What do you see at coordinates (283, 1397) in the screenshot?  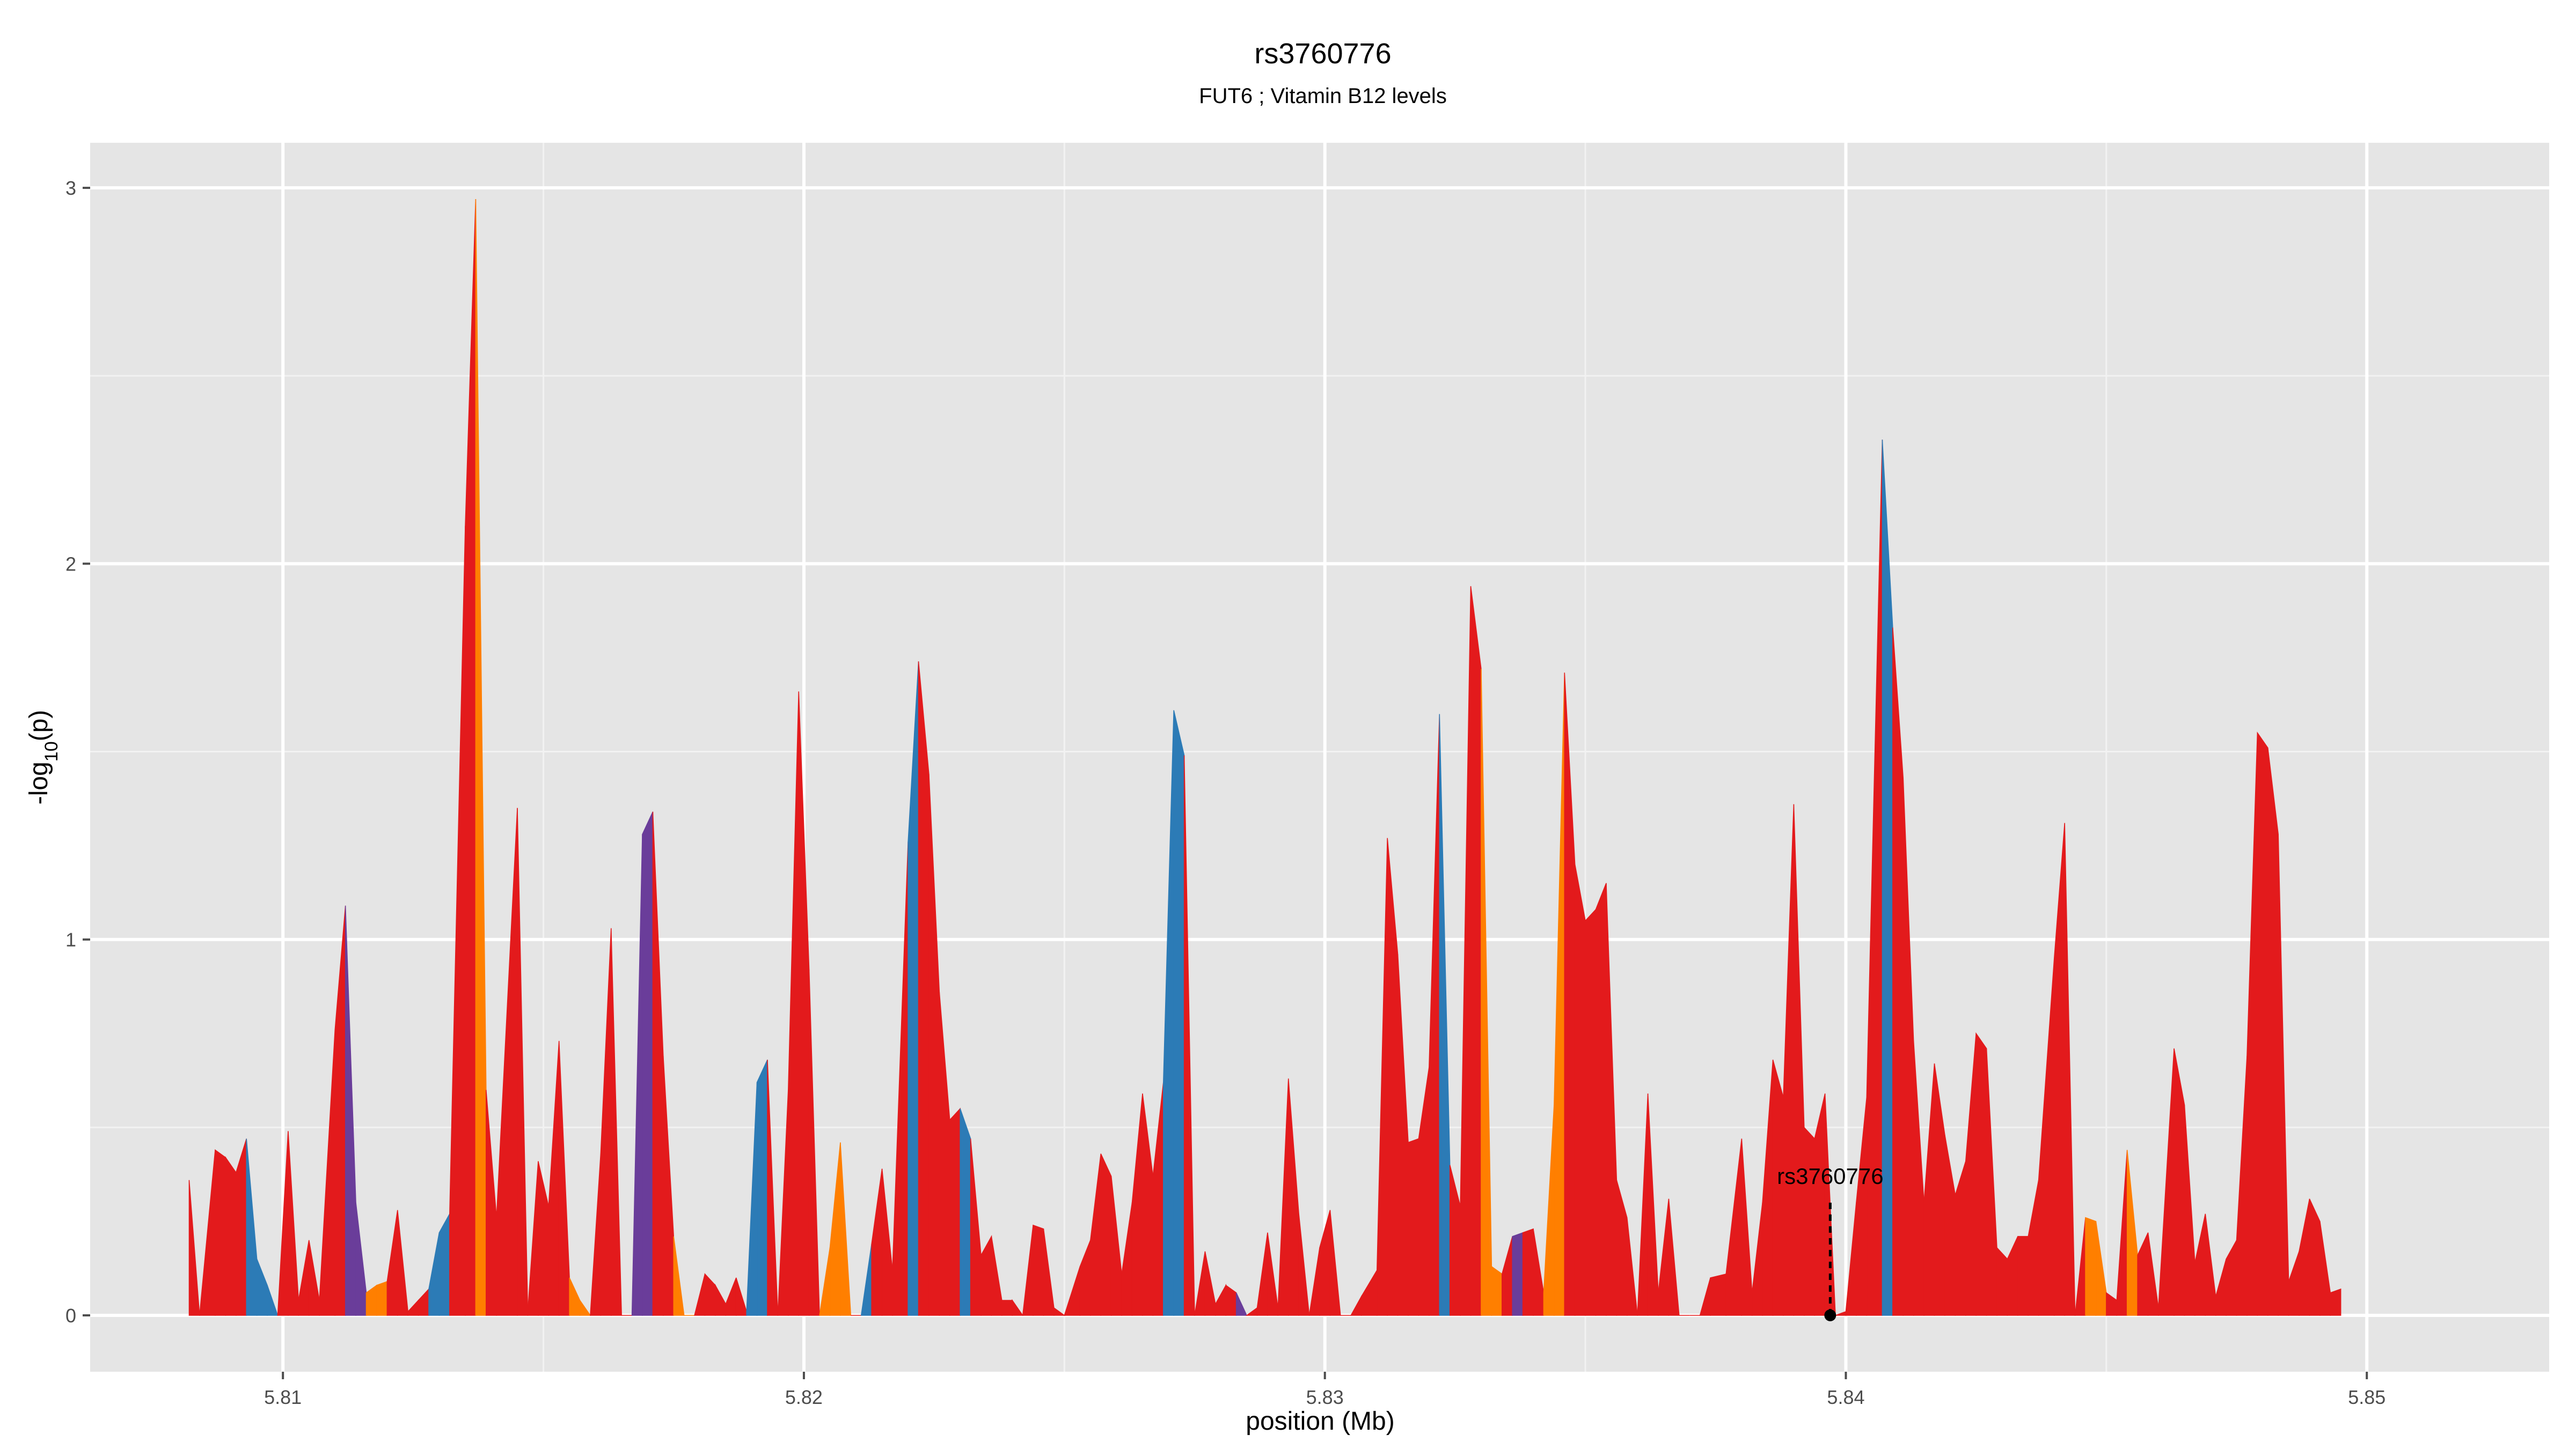 I see `x-tick-label: 5.81` at bounding box center [283, 1397].